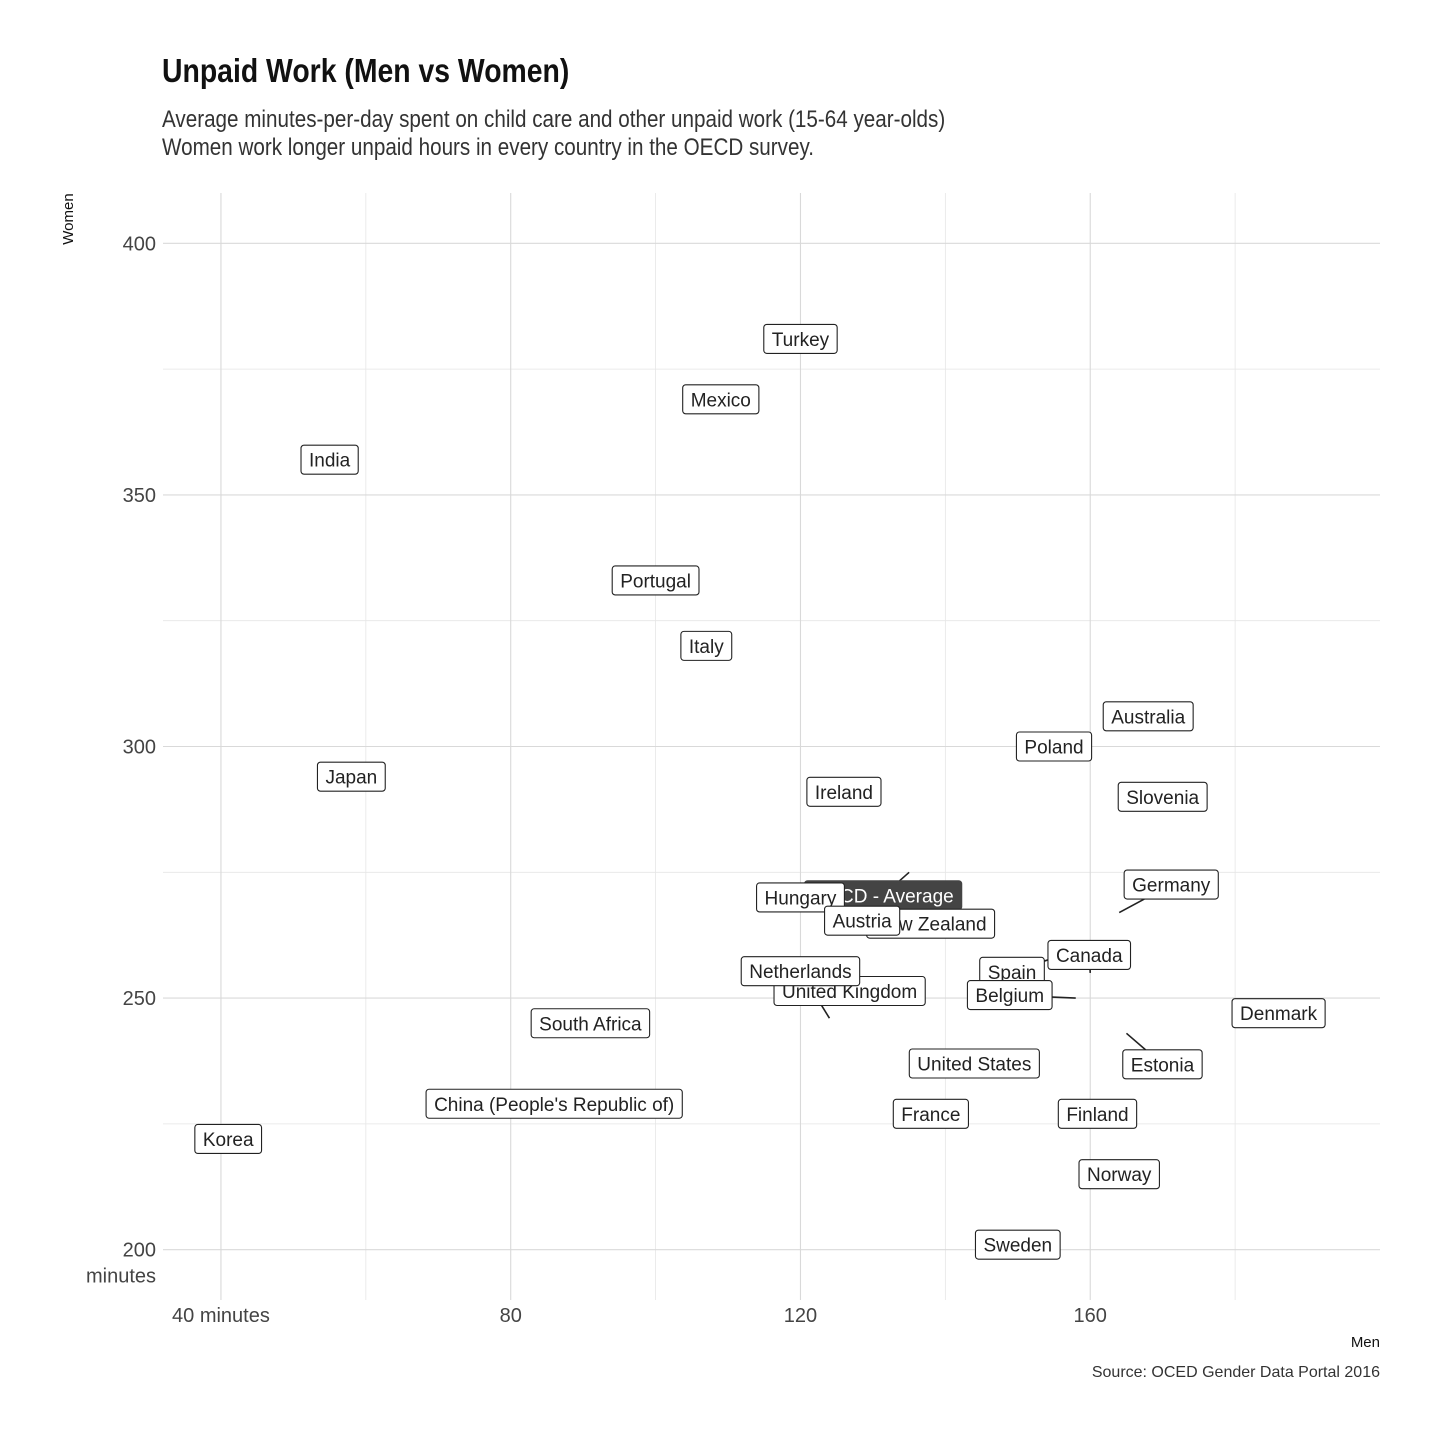 The width and height of the screenshot is (1440, 1440). I want to click on y-tick-label: 300, so click(139, 748).